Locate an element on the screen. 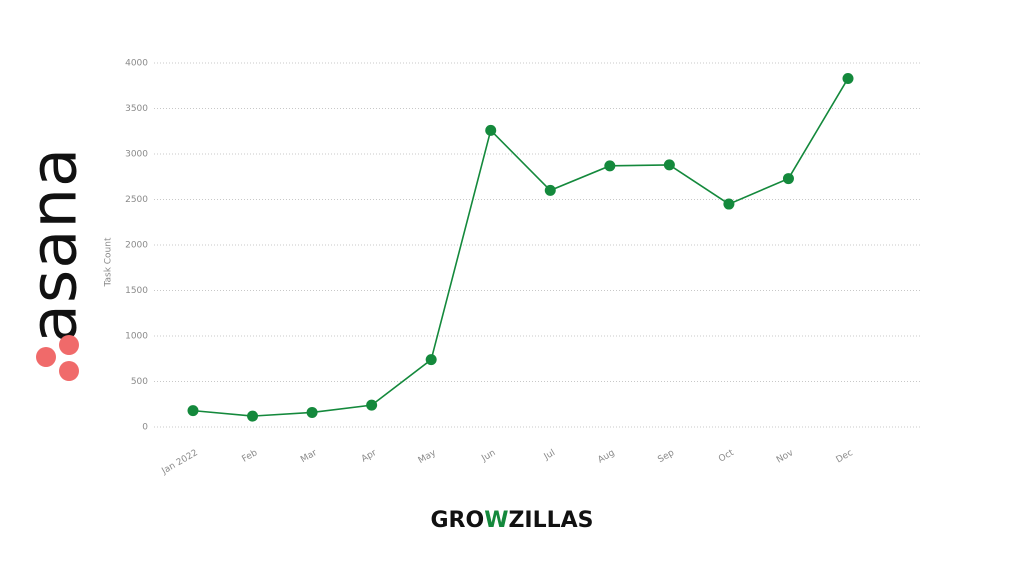 This screenshot has width=1024, height=573. y-tick-label: 4000 is located at coordinates (136, 64).